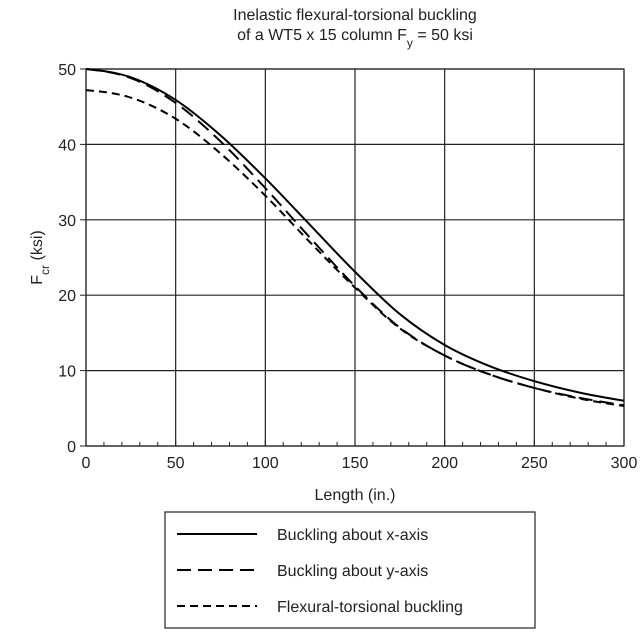 Image resolution: width=644 pixels, height=632 pixels. Describe the element at coordinates (370, 607) in the screenshot. I see `legend-label: Flexural-torsional buckling` at that location.